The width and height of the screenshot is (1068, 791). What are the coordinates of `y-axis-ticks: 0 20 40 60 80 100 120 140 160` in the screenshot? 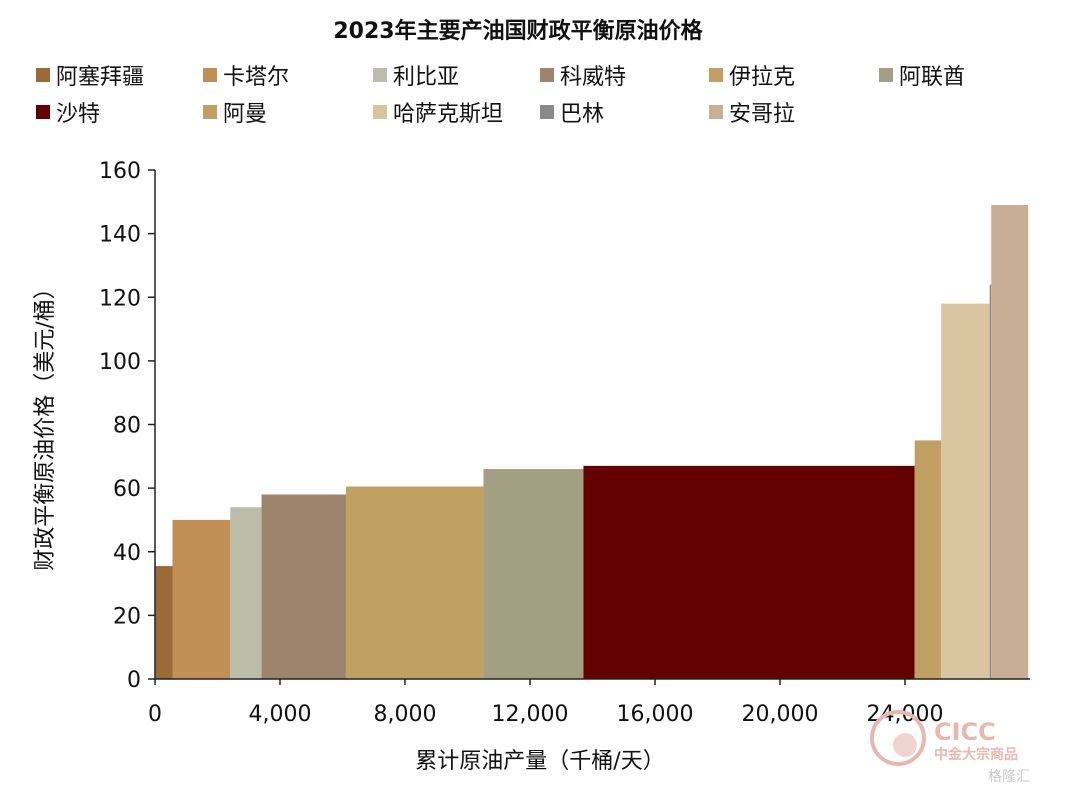 It's located at (127, 426).